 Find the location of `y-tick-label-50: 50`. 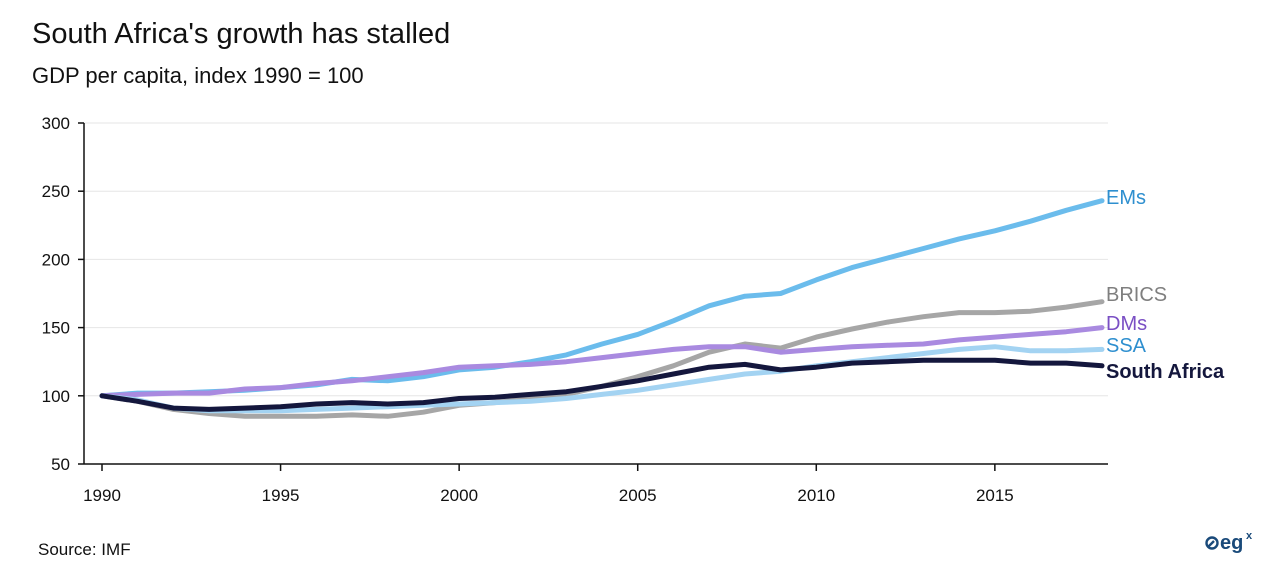

y-tick-label-50: 50 is located at coordinates (60, 464).